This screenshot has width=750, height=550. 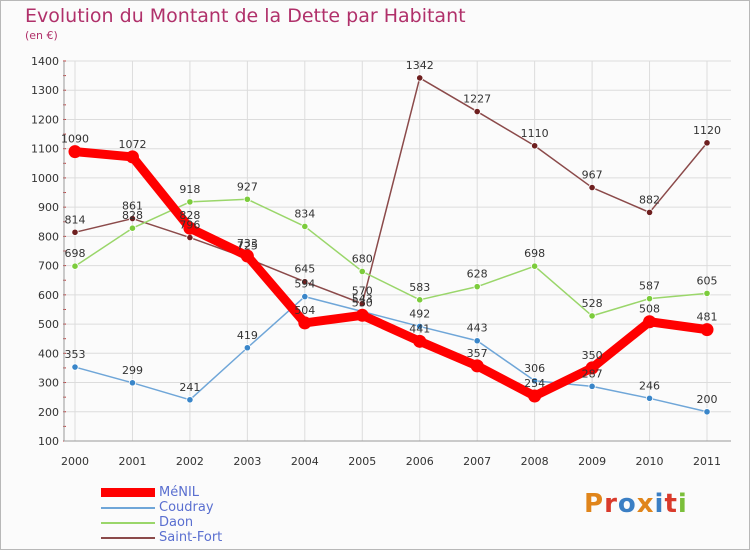 What do you see at coordinates (132, 370) in the screenshot?
I see `data-label: 299` at bounding box center [132, 370].